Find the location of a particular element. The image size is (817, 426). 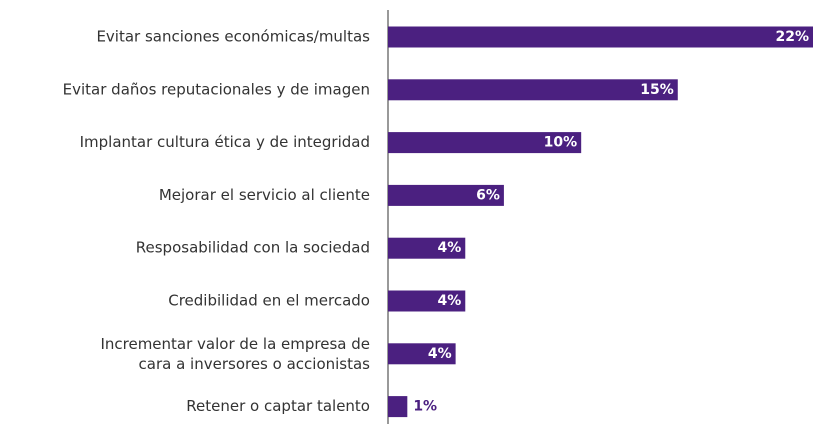

category-label: Mejorar el servicio al cliente is located at coordinates (264, 195).